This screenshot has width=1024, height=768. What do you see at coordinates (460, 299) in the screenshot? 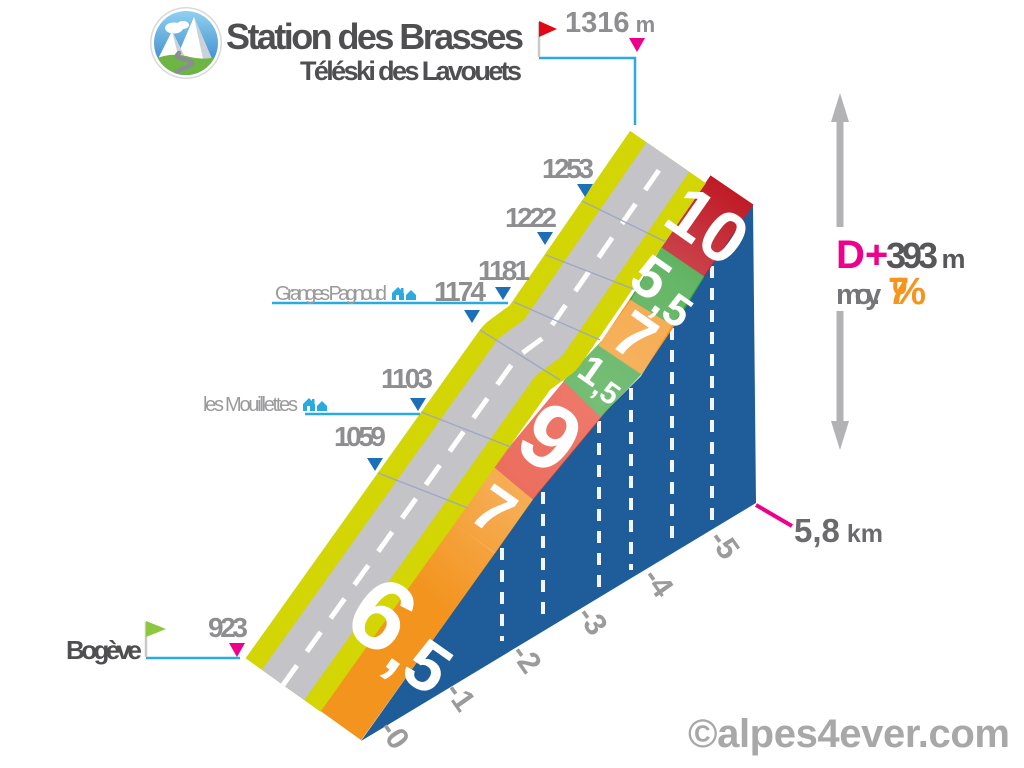
I see `elevation-mark-1174: 1174` at bounding box center [460, 299].